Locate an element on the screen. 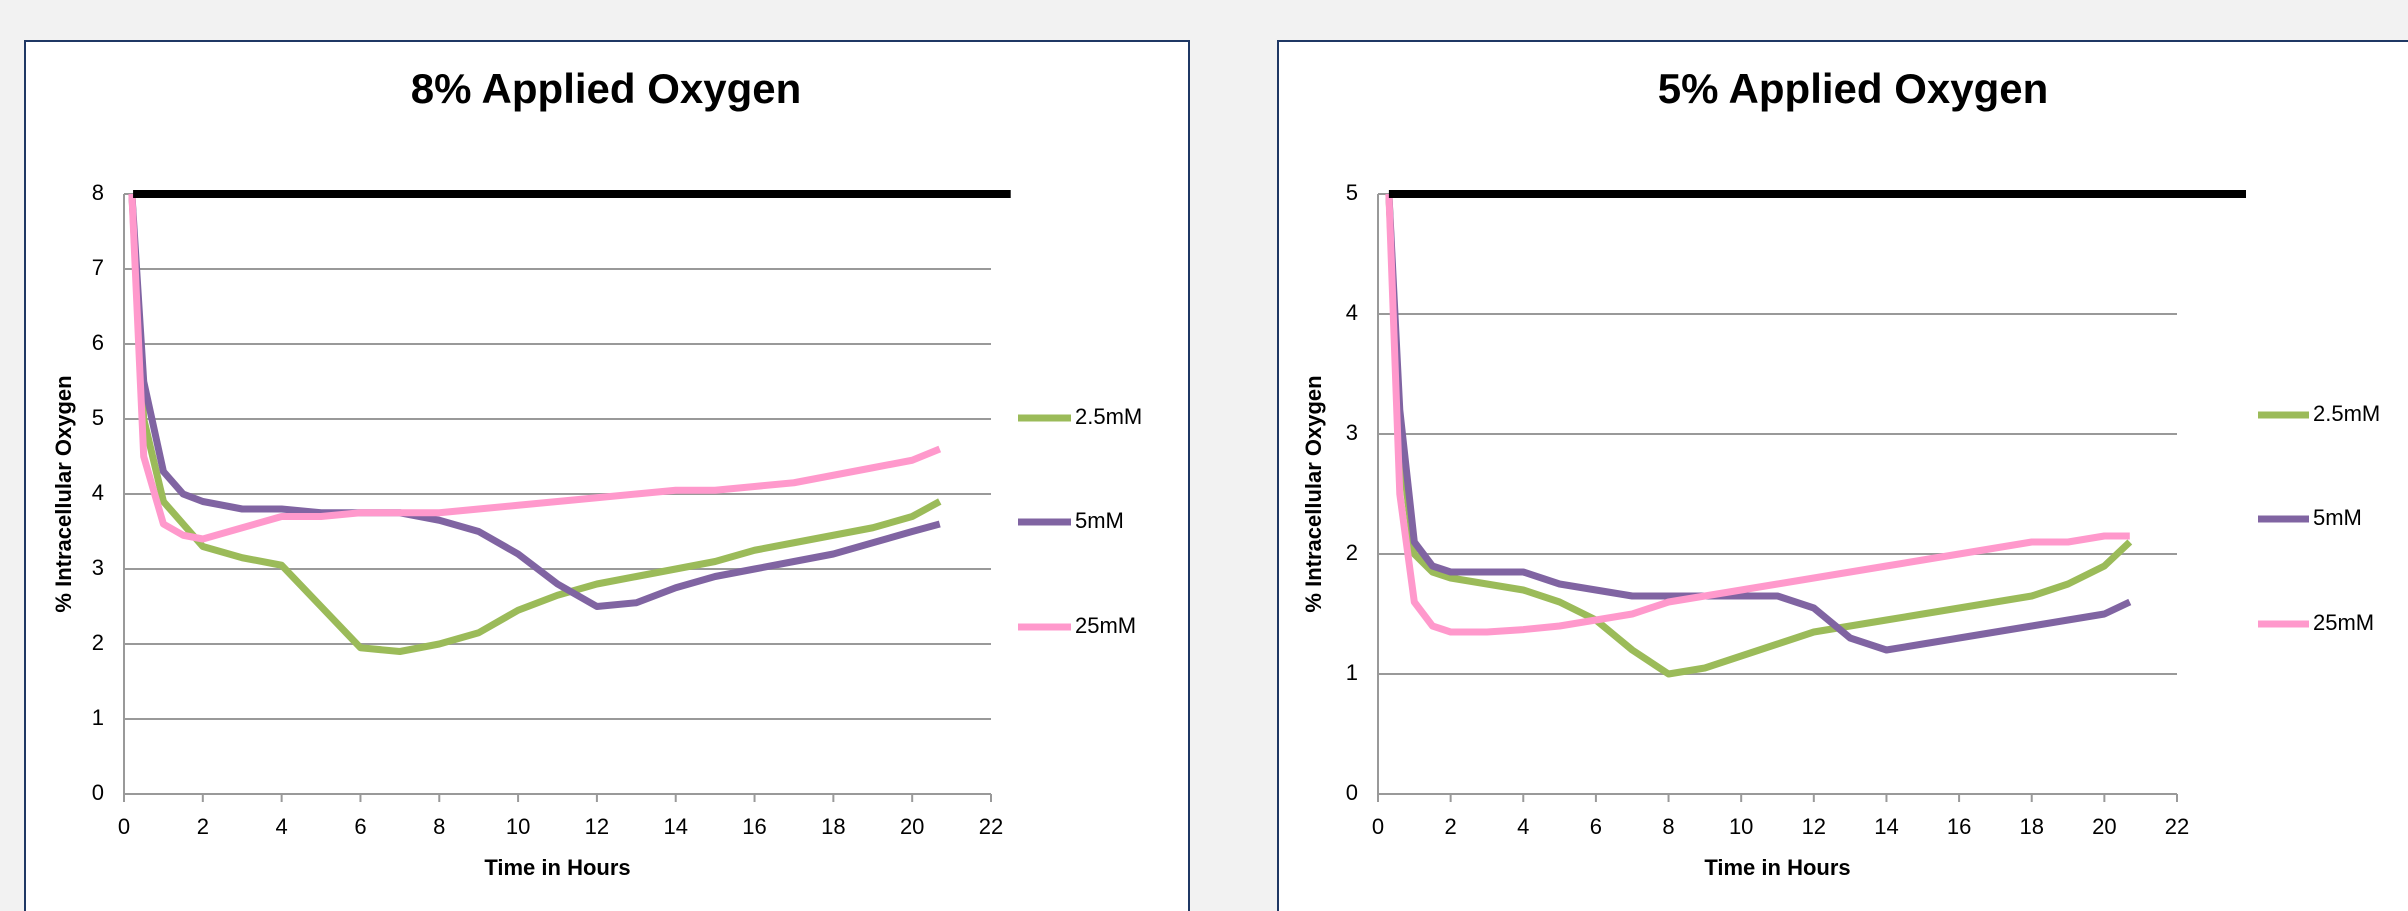  y-tick-label: 7 is located at coordinates (98, 267).